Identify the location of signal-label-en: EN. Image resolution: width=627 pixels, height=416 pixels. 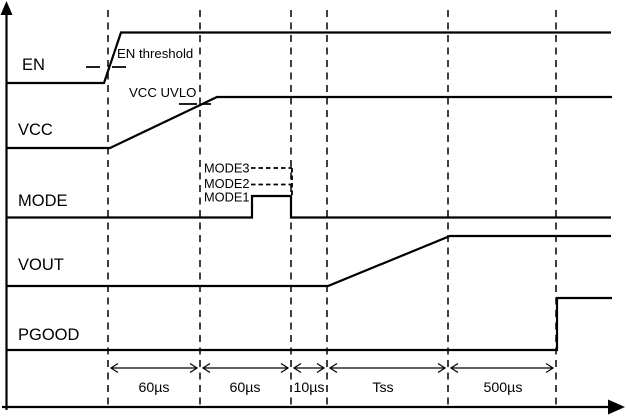
(33, 65).